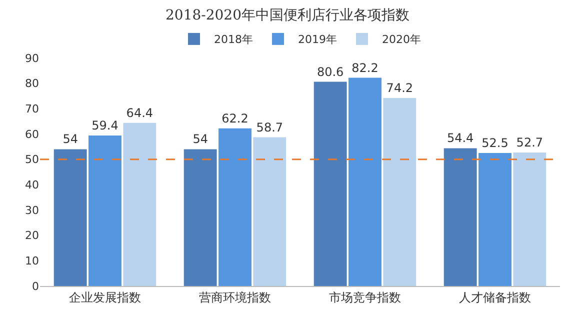 The height and width of the screenshot is (326, 575). Describe the element at coordinates (35, 286) in the screenshot. I see `y-tick-label: 0` at that location.